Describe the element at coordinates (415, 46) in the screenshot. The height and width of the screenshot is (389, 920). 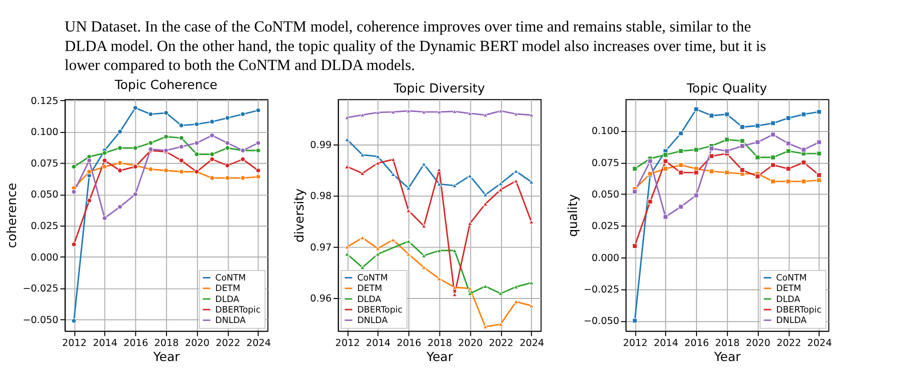
I see `text: DLDA model. On the other hand, the topic quality of the Dynamic BERT model also increases over time, but it is` at that location.